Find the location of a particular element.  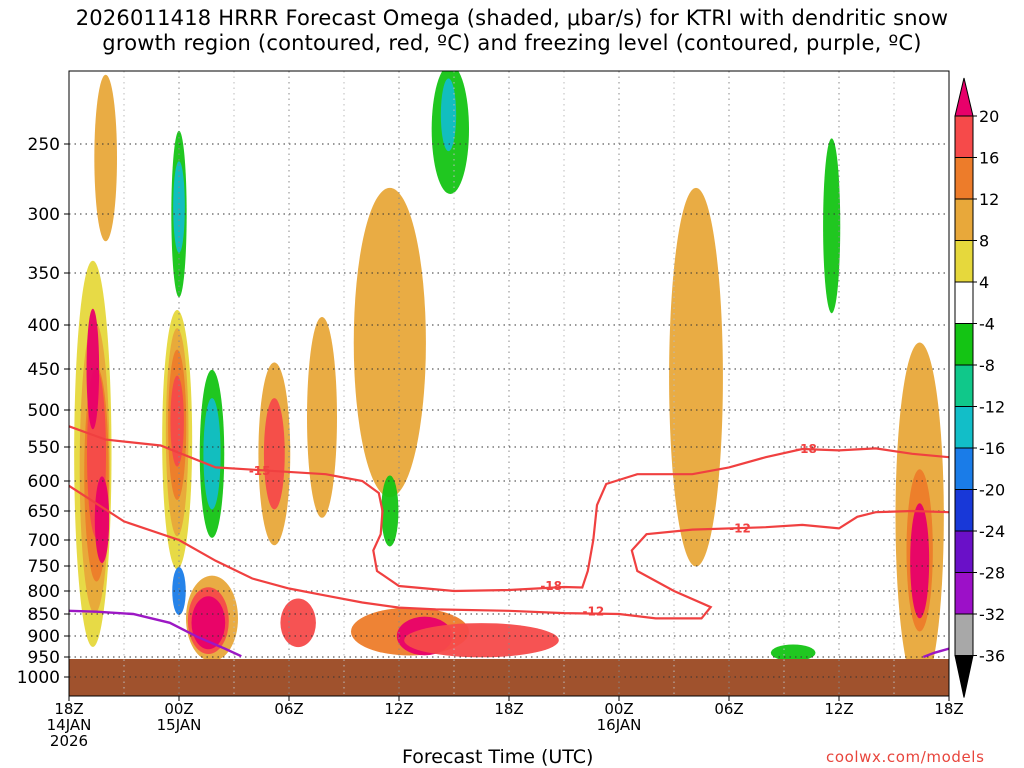

colorbar-label: 12 is located at coordinates (989, 199).